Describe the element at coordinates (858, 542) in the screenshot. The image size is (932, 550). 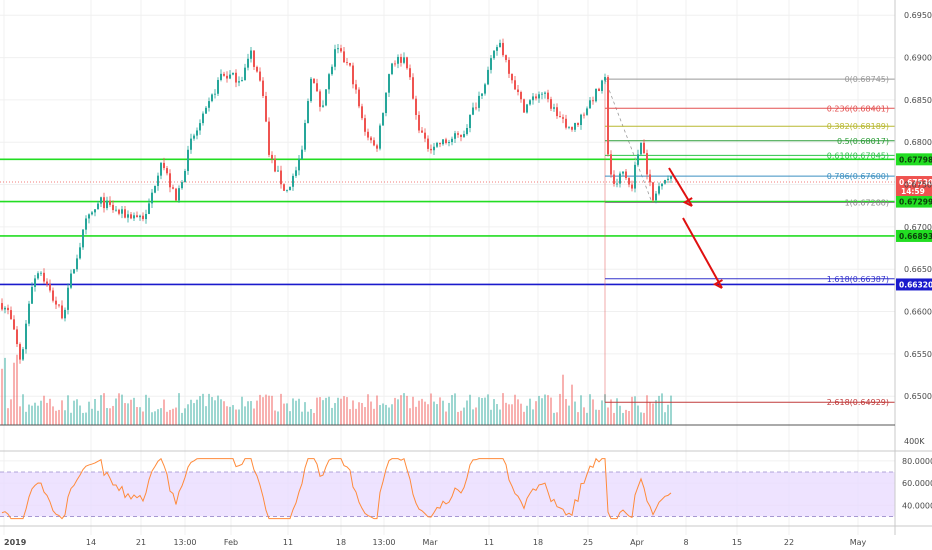
I see `time-axis-label: May` at that location.